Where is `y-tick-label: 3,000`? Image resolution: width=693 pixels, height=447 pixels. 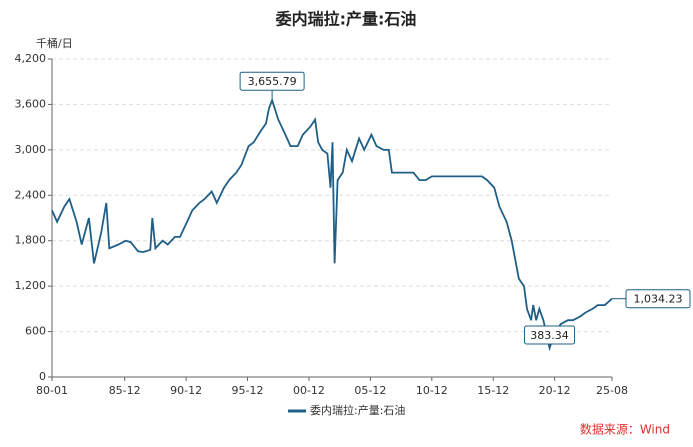
y-tick-label: 3,000 is located at coordinates (31, 149).